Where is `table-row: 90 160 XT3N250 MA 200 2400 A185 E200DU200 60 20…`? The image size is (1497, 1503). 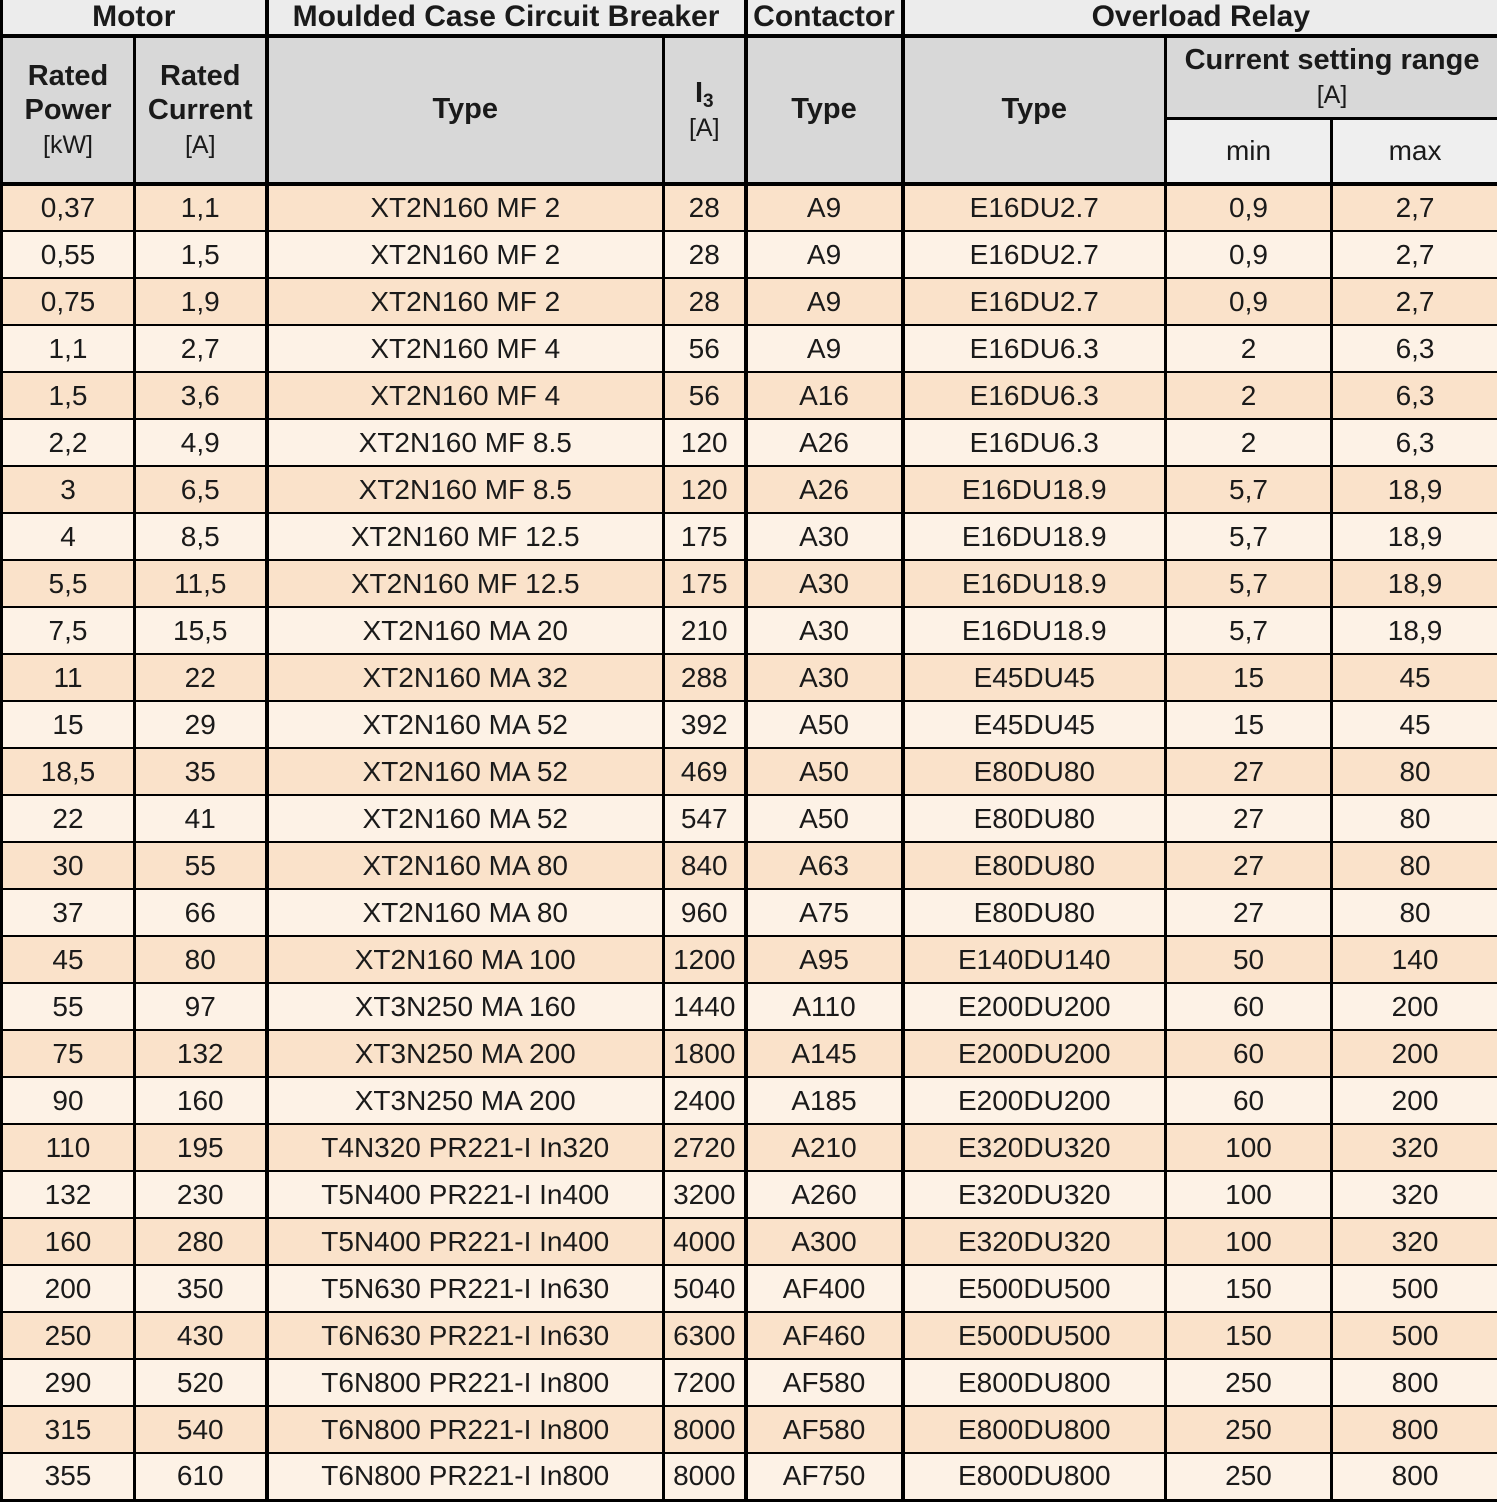
table-row: 90 160 XT3N250 MA 200 2400 A185 E200DU200 60 20… is located at coordinates (748, 1100).